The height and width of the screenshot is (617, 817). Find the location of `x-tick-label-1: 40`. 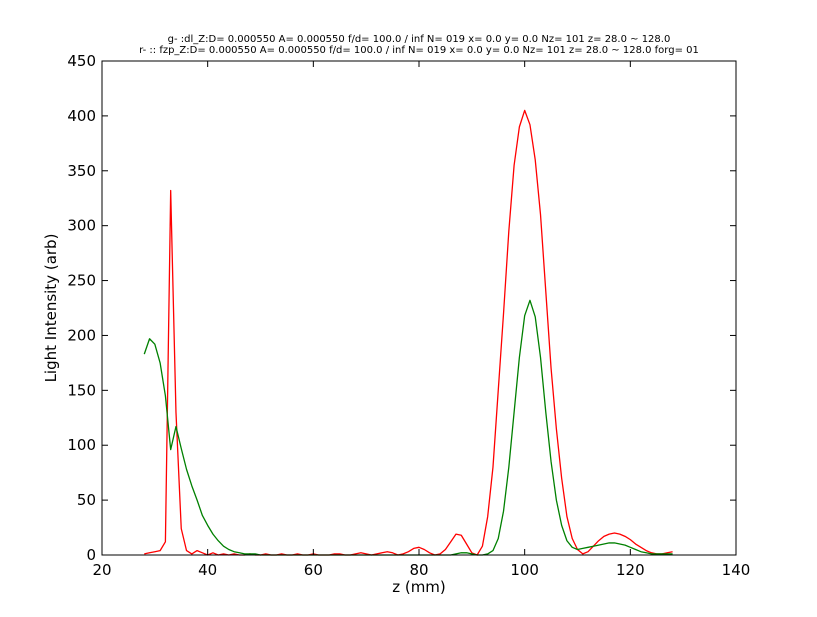

x-tick-label-1: 40 is located at coordinates (207, 570).